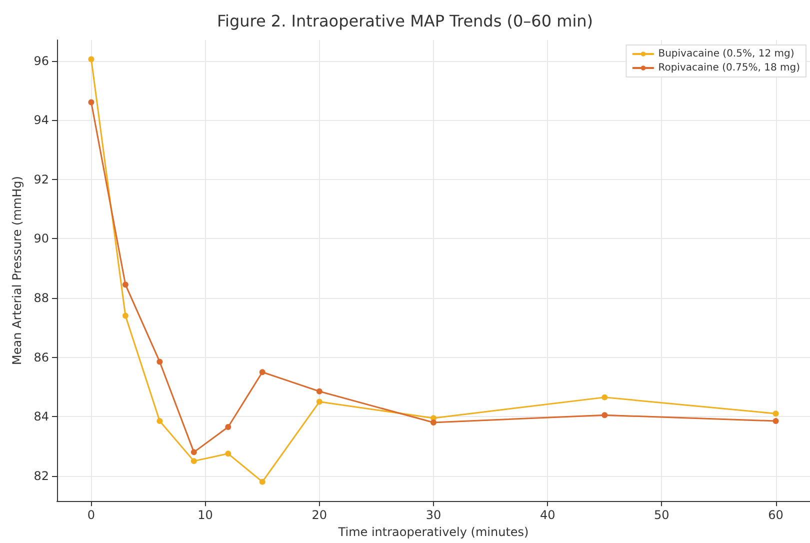 The image size is (810, 543). I want to click on x-tick-label: 0, so click(91, 515).